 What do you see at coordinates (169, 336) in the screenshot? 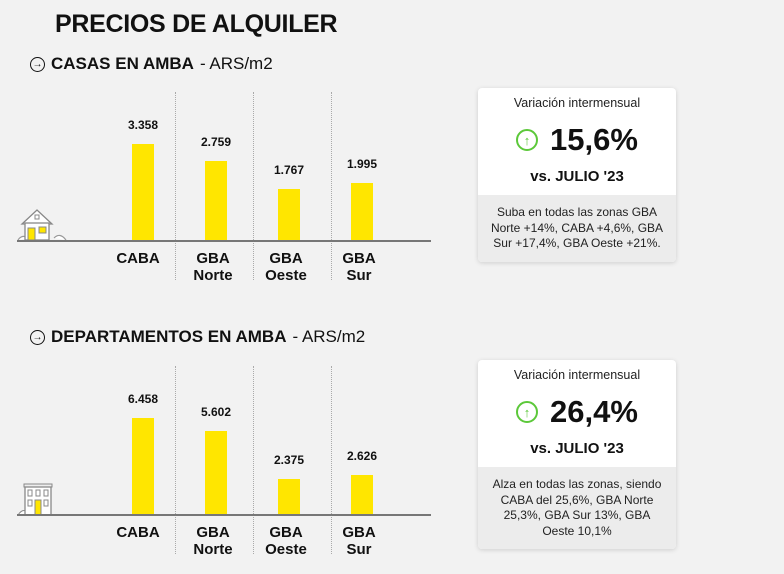
I see `section-title: DEPARTAMENTOS EN AMBA` at bounding box center [169, 336].